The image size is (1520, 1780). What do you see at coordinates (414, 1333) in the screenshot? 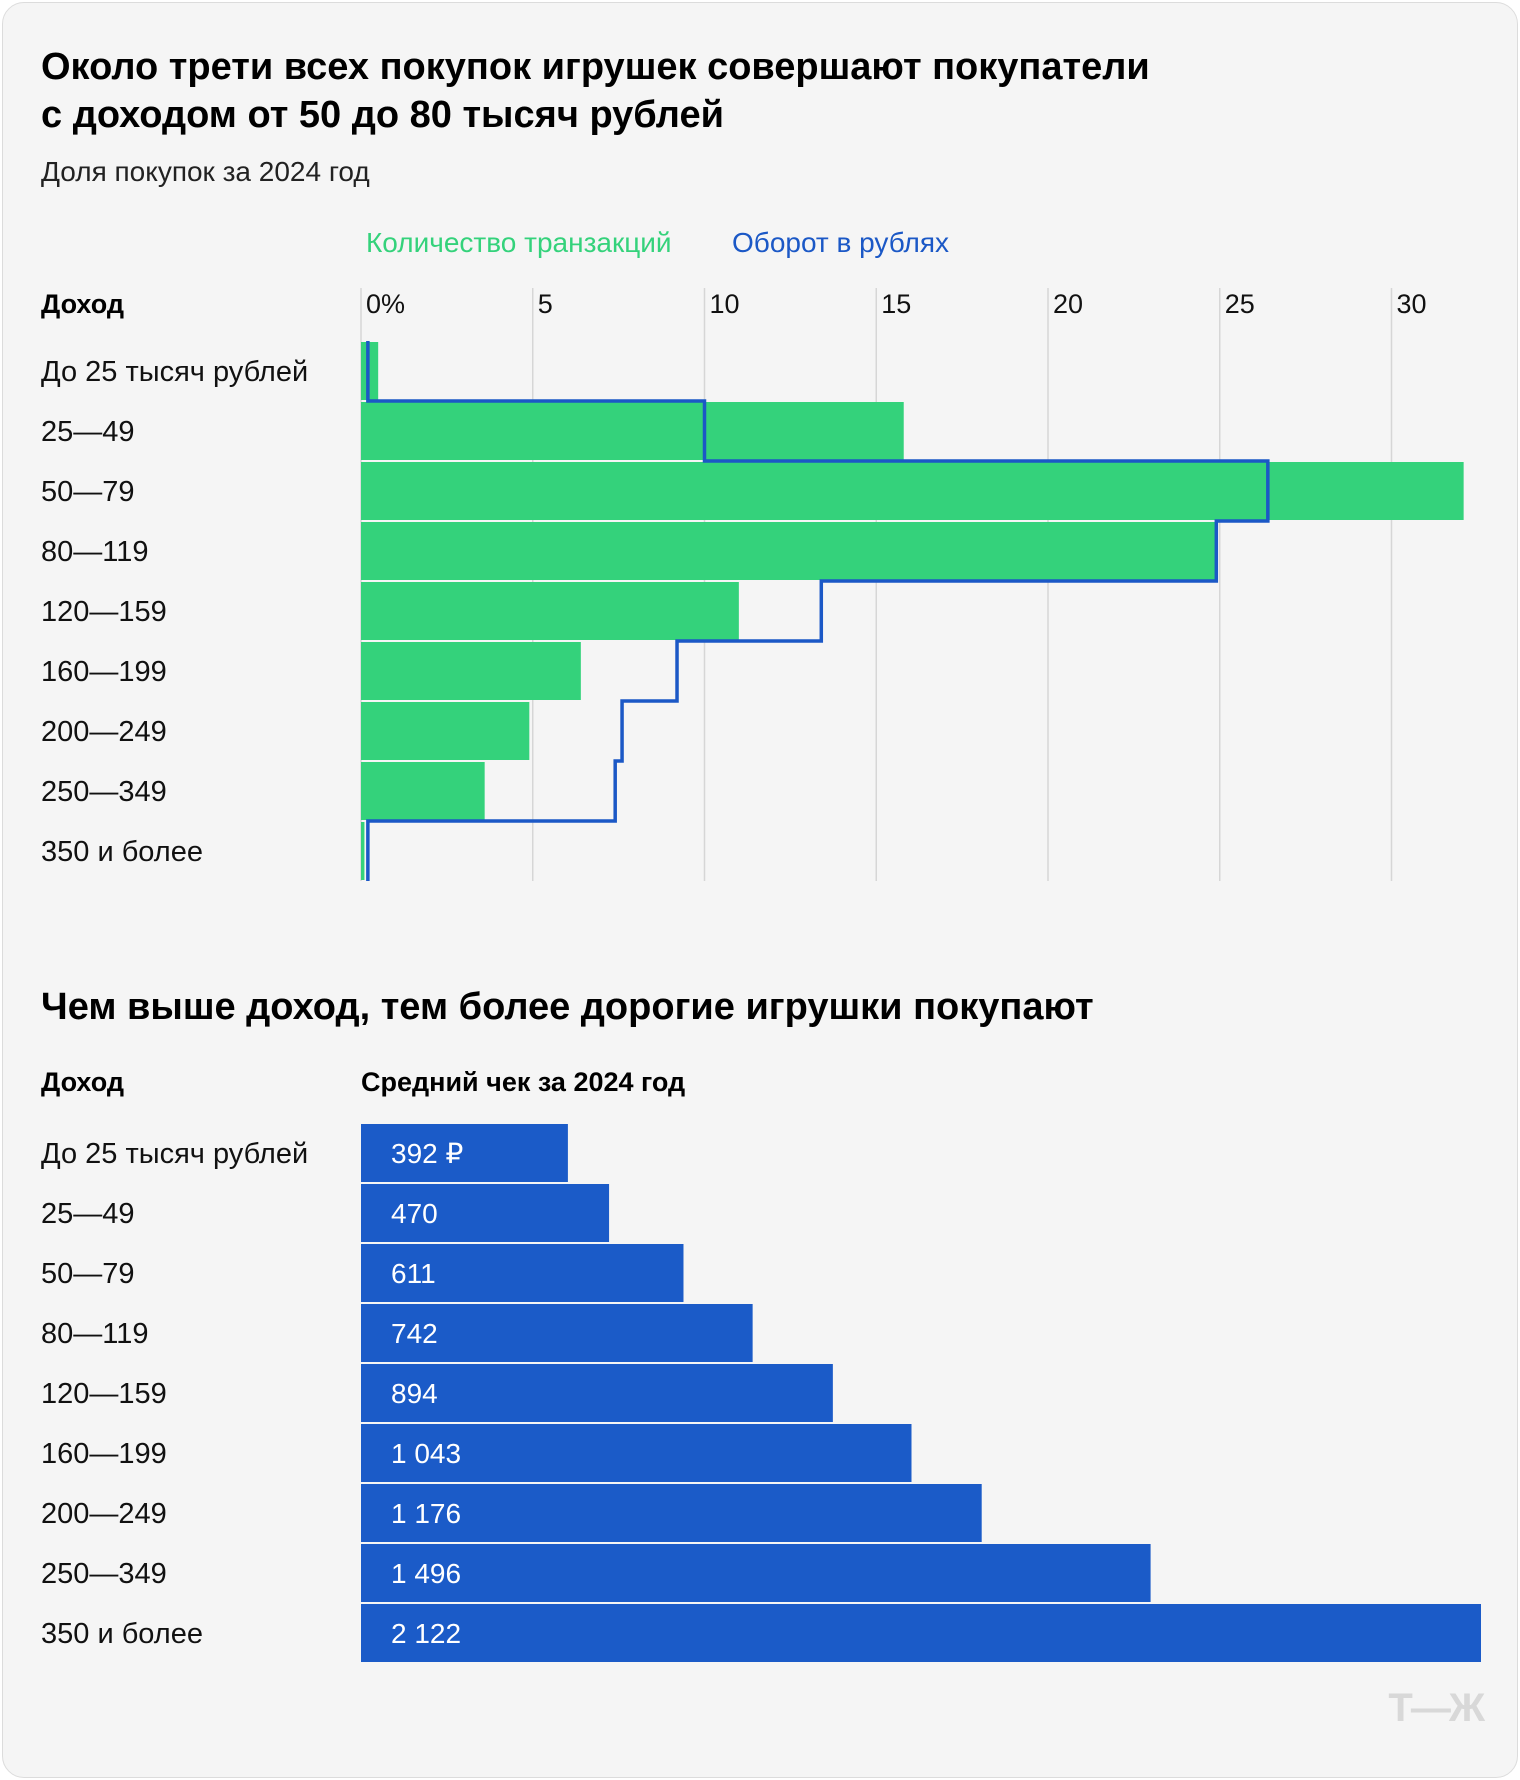
I see `avg-check-value-label: 742` at bounding box center [414, 1333].